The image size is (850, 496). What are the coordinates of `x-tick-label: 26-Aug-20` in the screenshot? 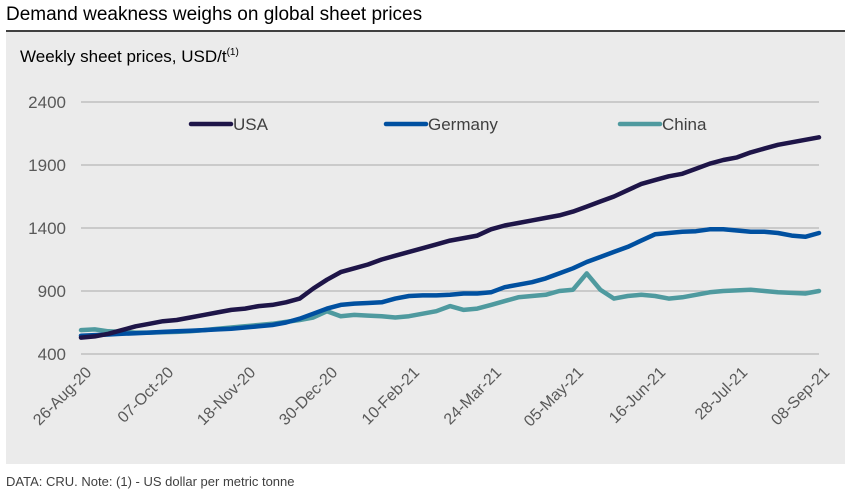 It's located at (62, 396).